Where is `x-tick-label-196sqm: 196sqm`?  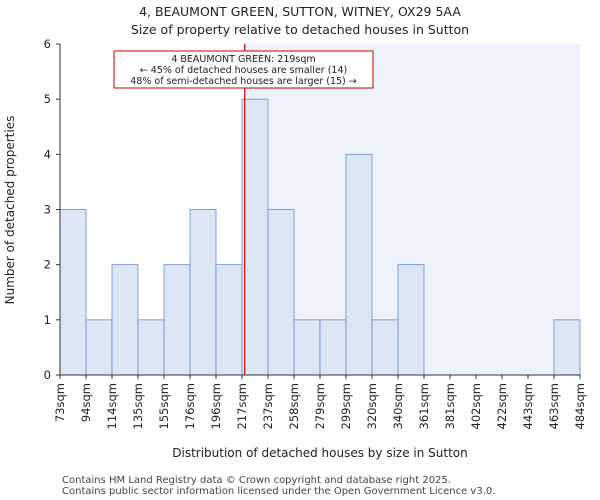 x-tick-label-196sqm: 196sqm is located at coordinates (216, 406).